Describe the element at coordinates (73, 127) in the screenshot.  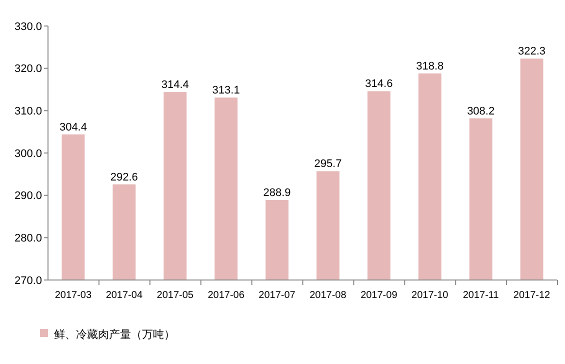
I see `data-label: 304.4` at that location.